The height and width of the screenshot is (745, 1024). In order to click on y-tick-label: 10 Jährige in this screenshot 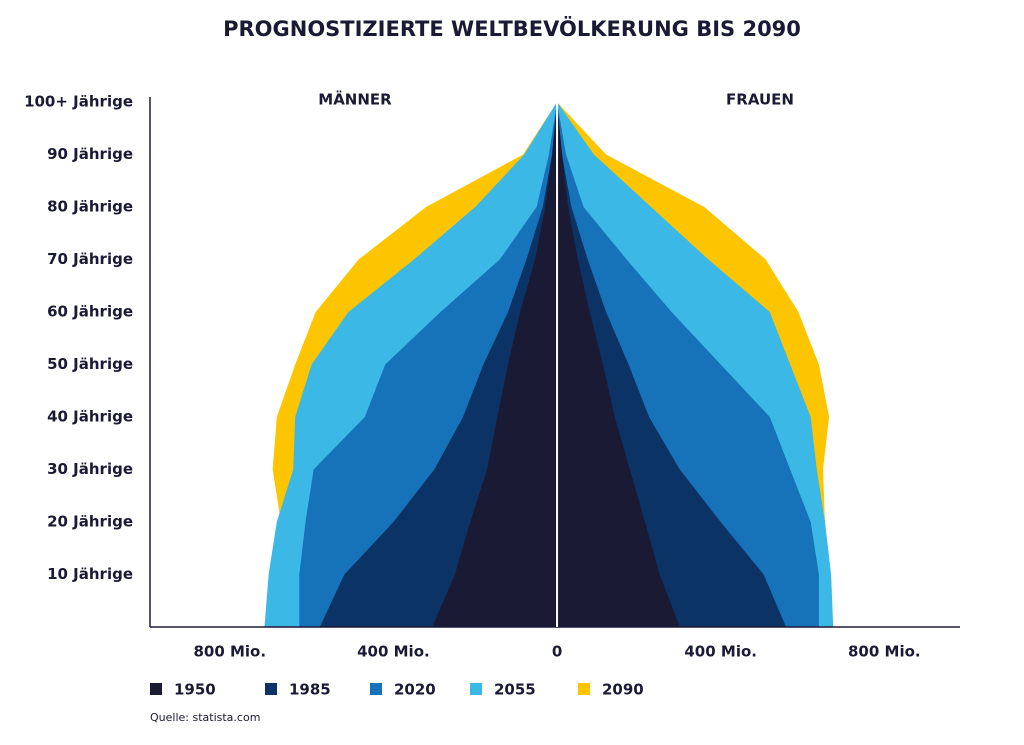, I will do `click(90, 574)`.